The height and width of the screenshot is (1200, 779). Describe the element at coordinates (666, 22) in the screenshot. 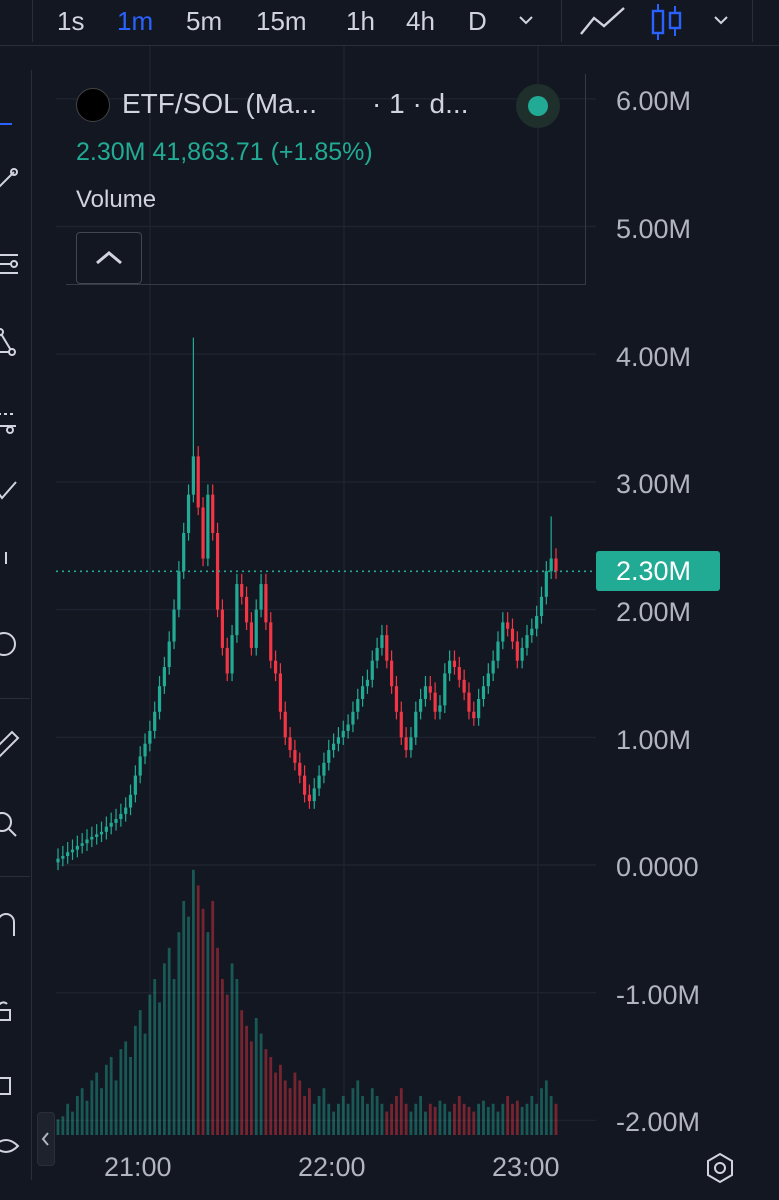

I see `candles-icon` at that location.